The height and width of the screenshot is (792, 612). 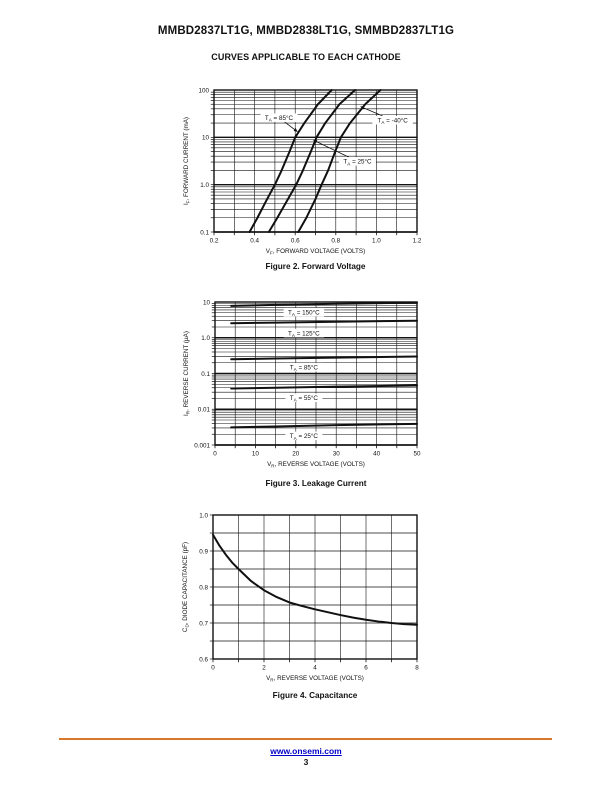 I want to click on svg-text: 40, so click(x=377, y=454).